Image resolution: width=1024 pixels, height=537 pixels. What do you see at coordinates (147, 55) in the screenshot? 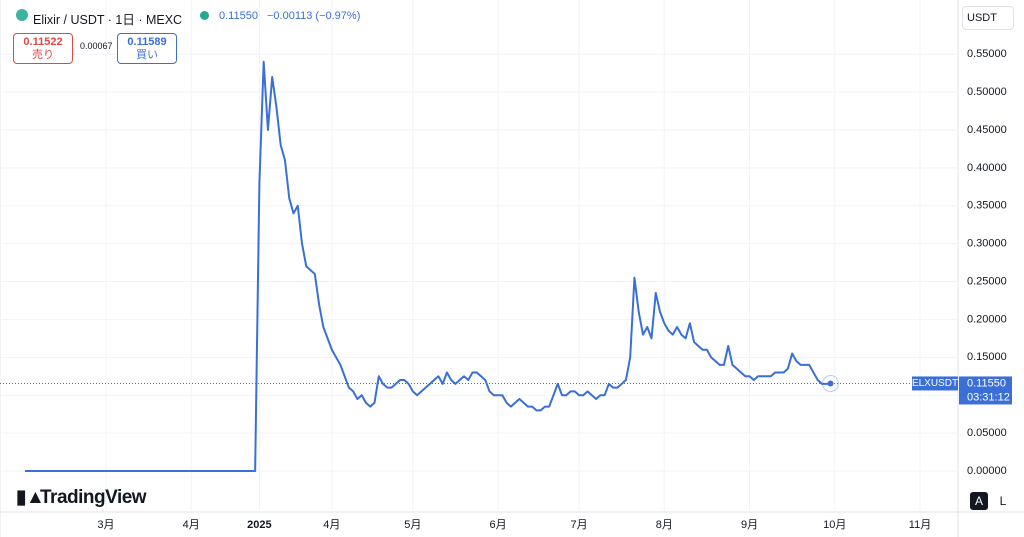
I see `buy-label: 買い` at bounding box center [147, 55].